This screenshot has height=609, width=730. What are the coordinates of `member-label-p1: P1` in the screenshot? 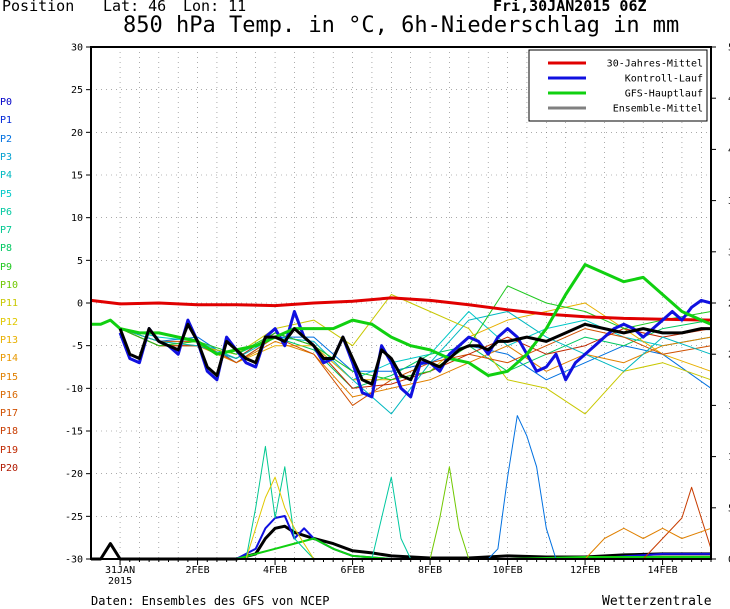 It's located at (6, 121).